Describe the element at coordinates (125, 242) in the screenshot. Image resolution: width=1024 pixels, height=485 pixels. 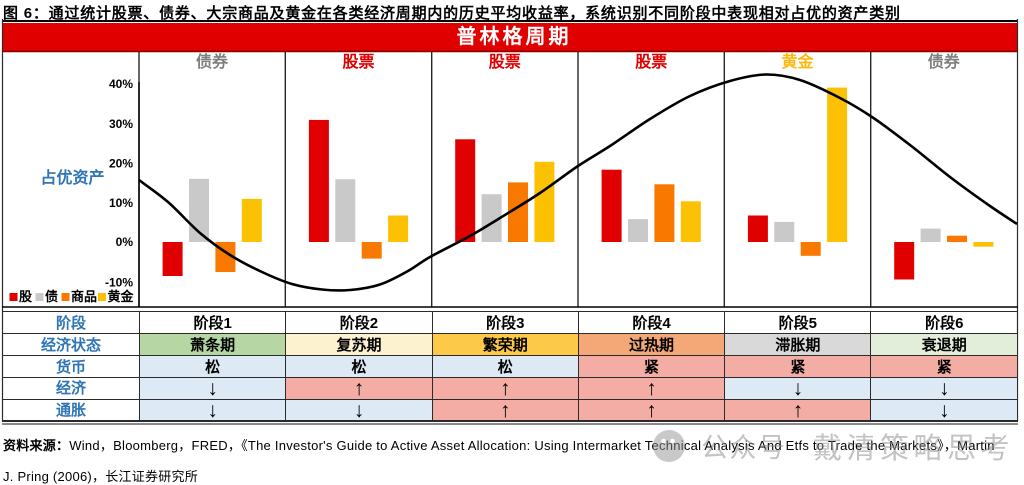
I see `svg-text: 0%` at that location.